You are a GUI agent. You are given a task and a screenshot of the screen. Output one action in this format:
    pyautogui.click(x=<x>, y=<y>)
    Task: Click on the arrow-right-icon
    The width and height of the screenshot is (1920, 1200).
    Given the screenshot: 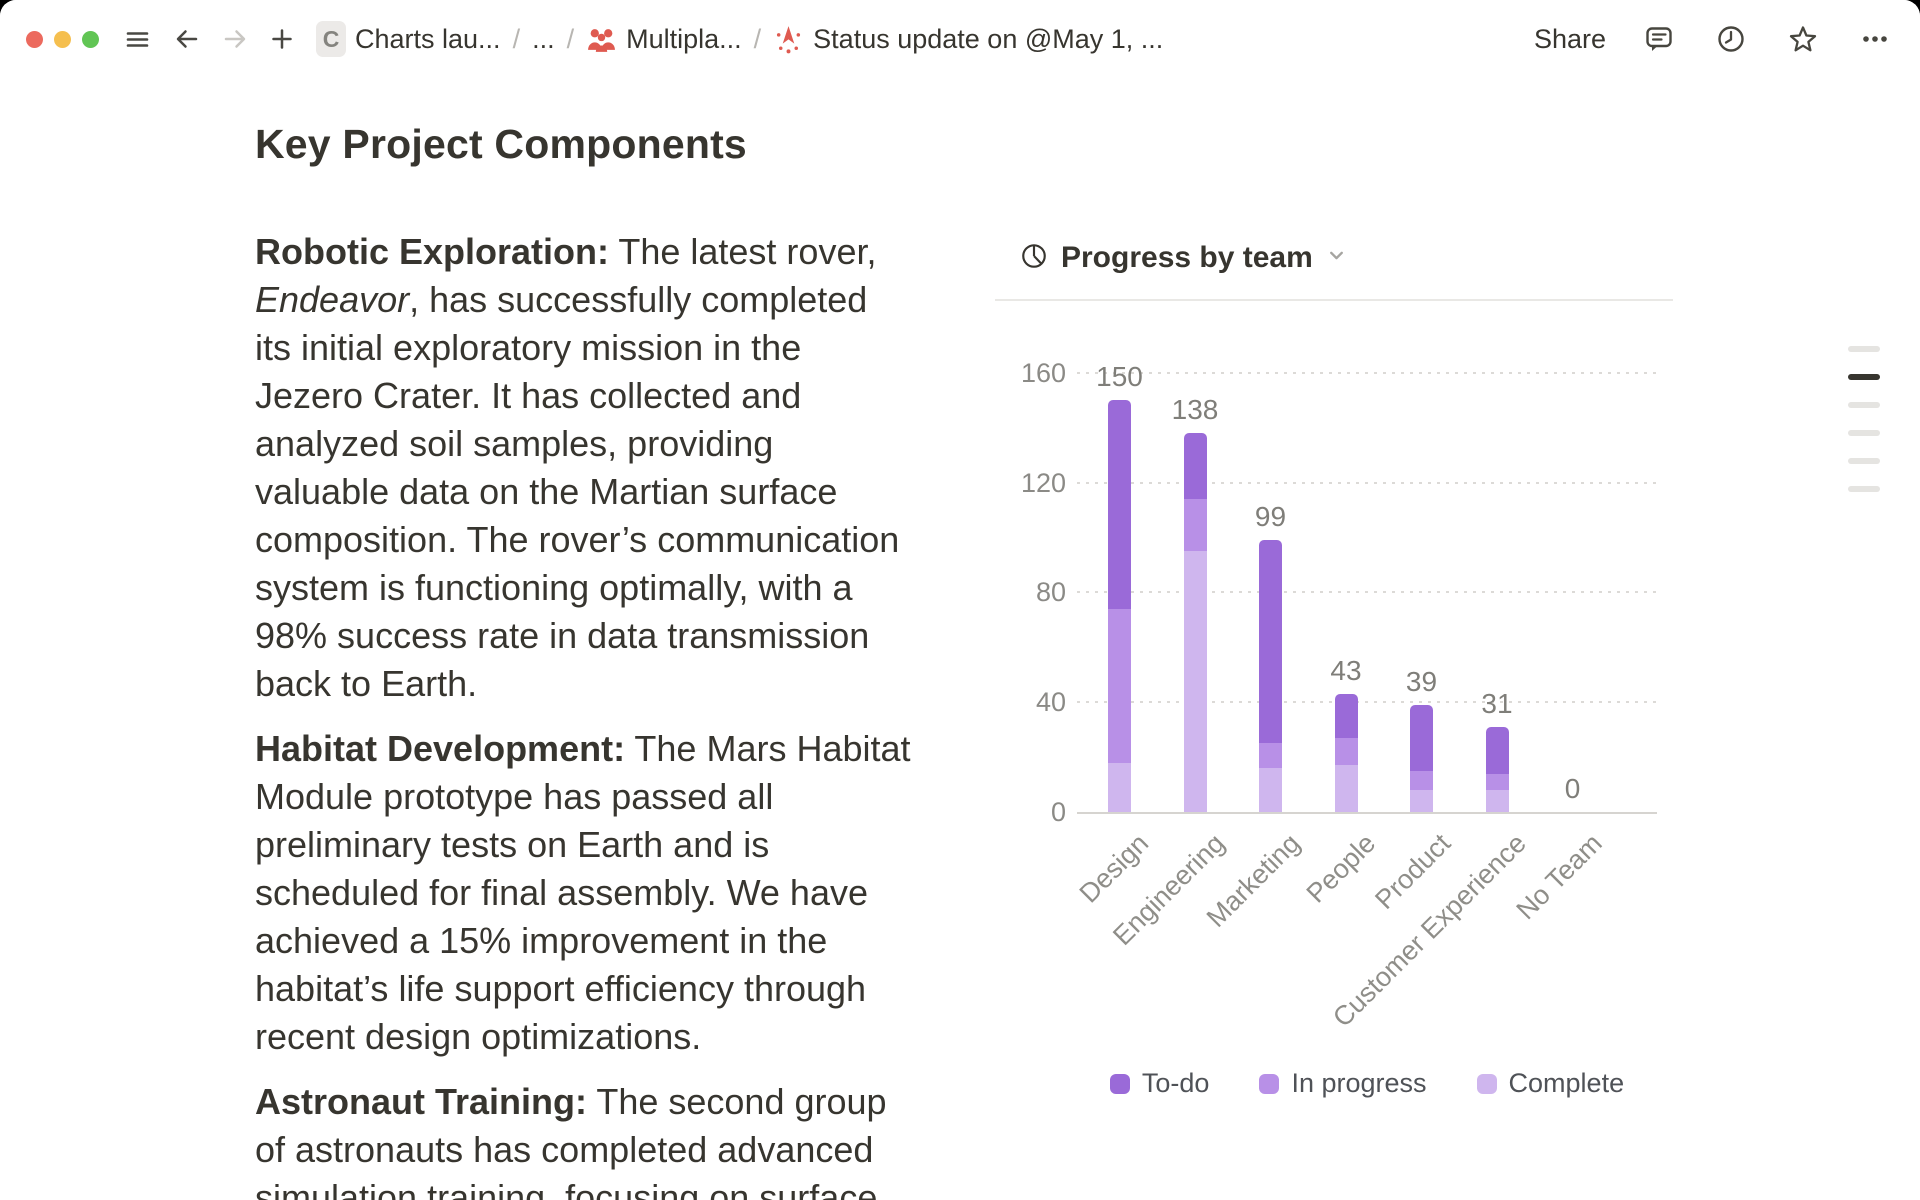 What is the action you would take?
    pyautogui.click(x=235, y=39)
    